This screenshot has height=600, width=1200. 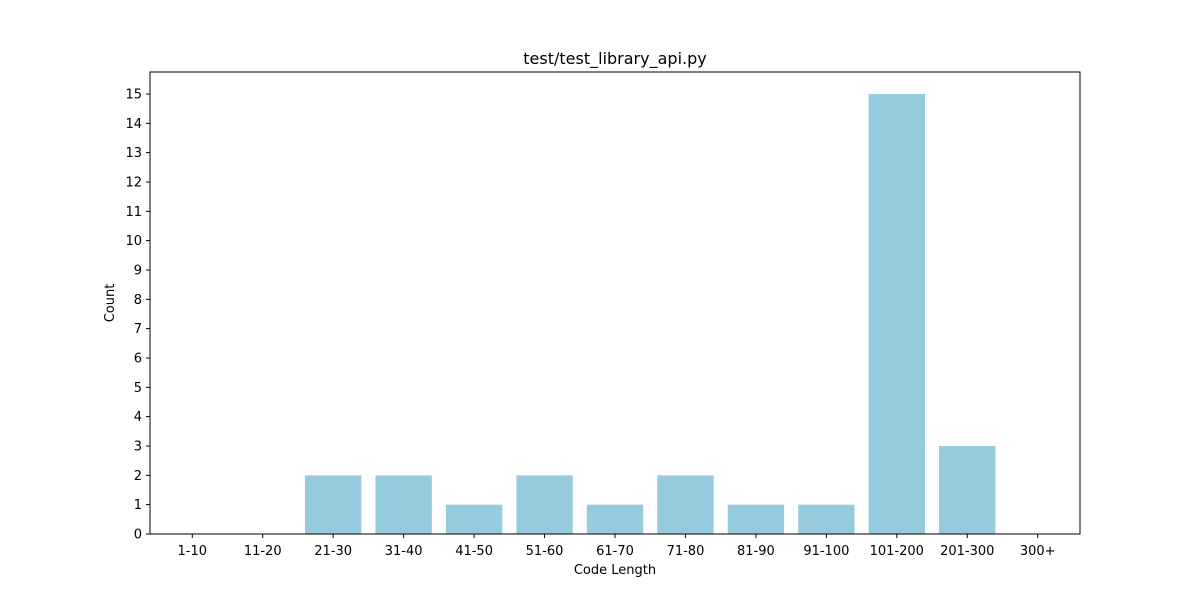 I want to click on y-axis-label: Count, so click(x=110, y=303).